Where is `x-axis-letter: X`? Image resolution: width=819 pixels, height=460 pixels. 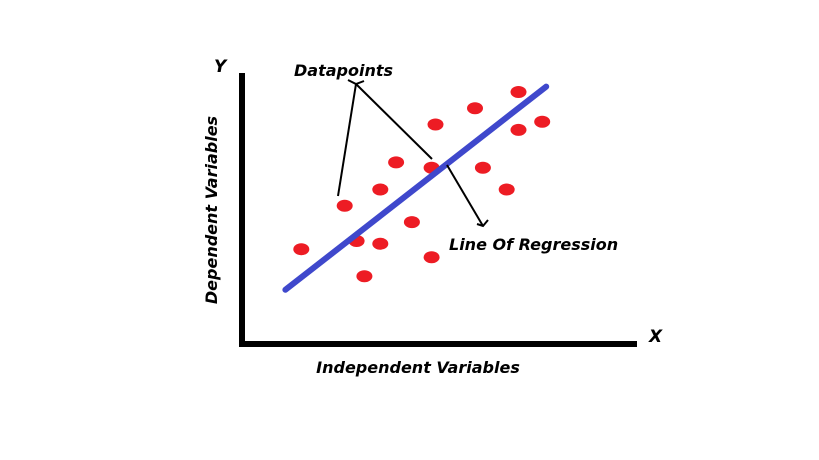 x-axis-letter: X is located at coordinates (655, 337).